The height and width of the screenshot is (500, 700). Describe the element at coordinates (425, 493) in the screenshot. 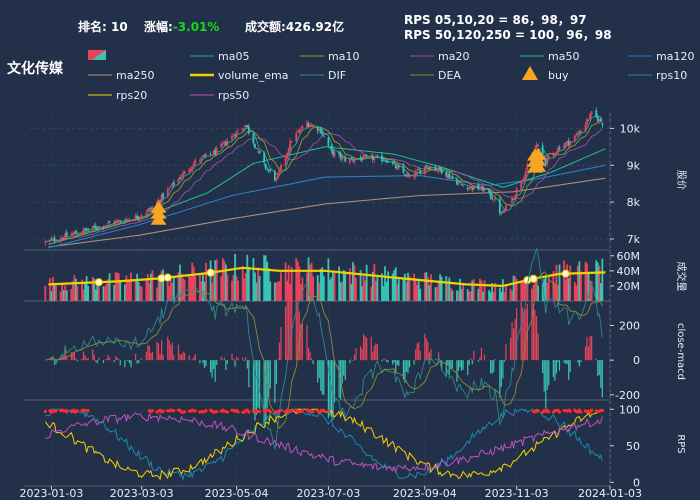

I see `x-tick-label: 2023-09-04` at that location.